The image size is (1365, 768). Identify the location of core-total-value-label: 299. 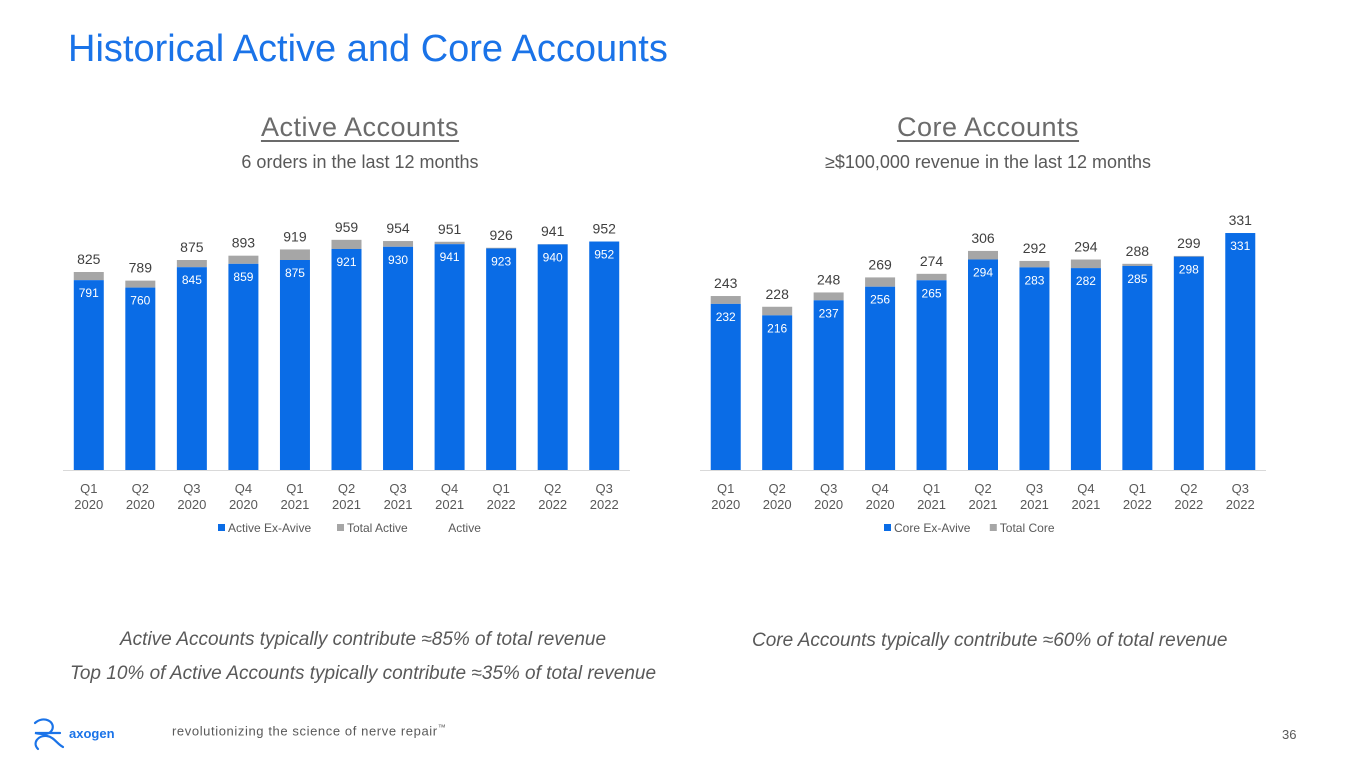
(1189, 243).